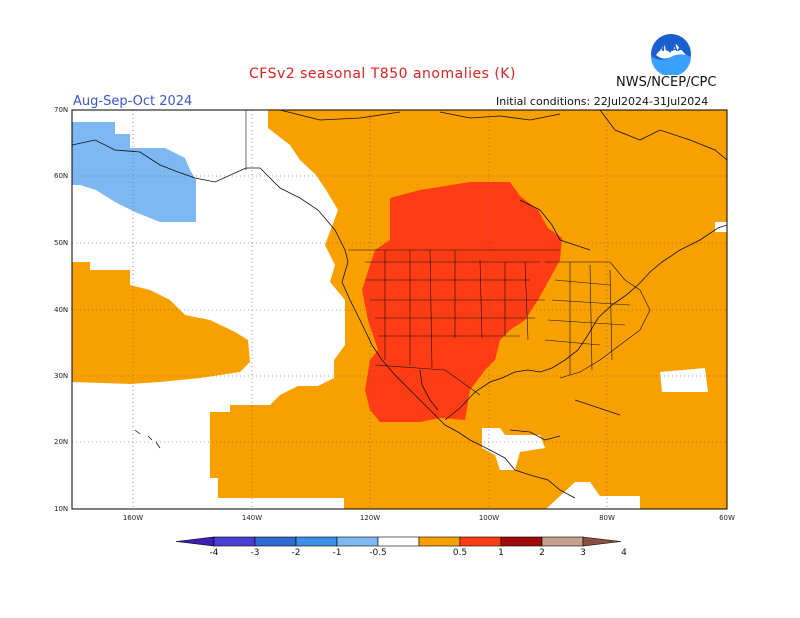 This screenshot has height=618, width=800. Describe the element at coordinates (370, 518) in the screenshot. I see `lon-label-120w: 120W` at that location.